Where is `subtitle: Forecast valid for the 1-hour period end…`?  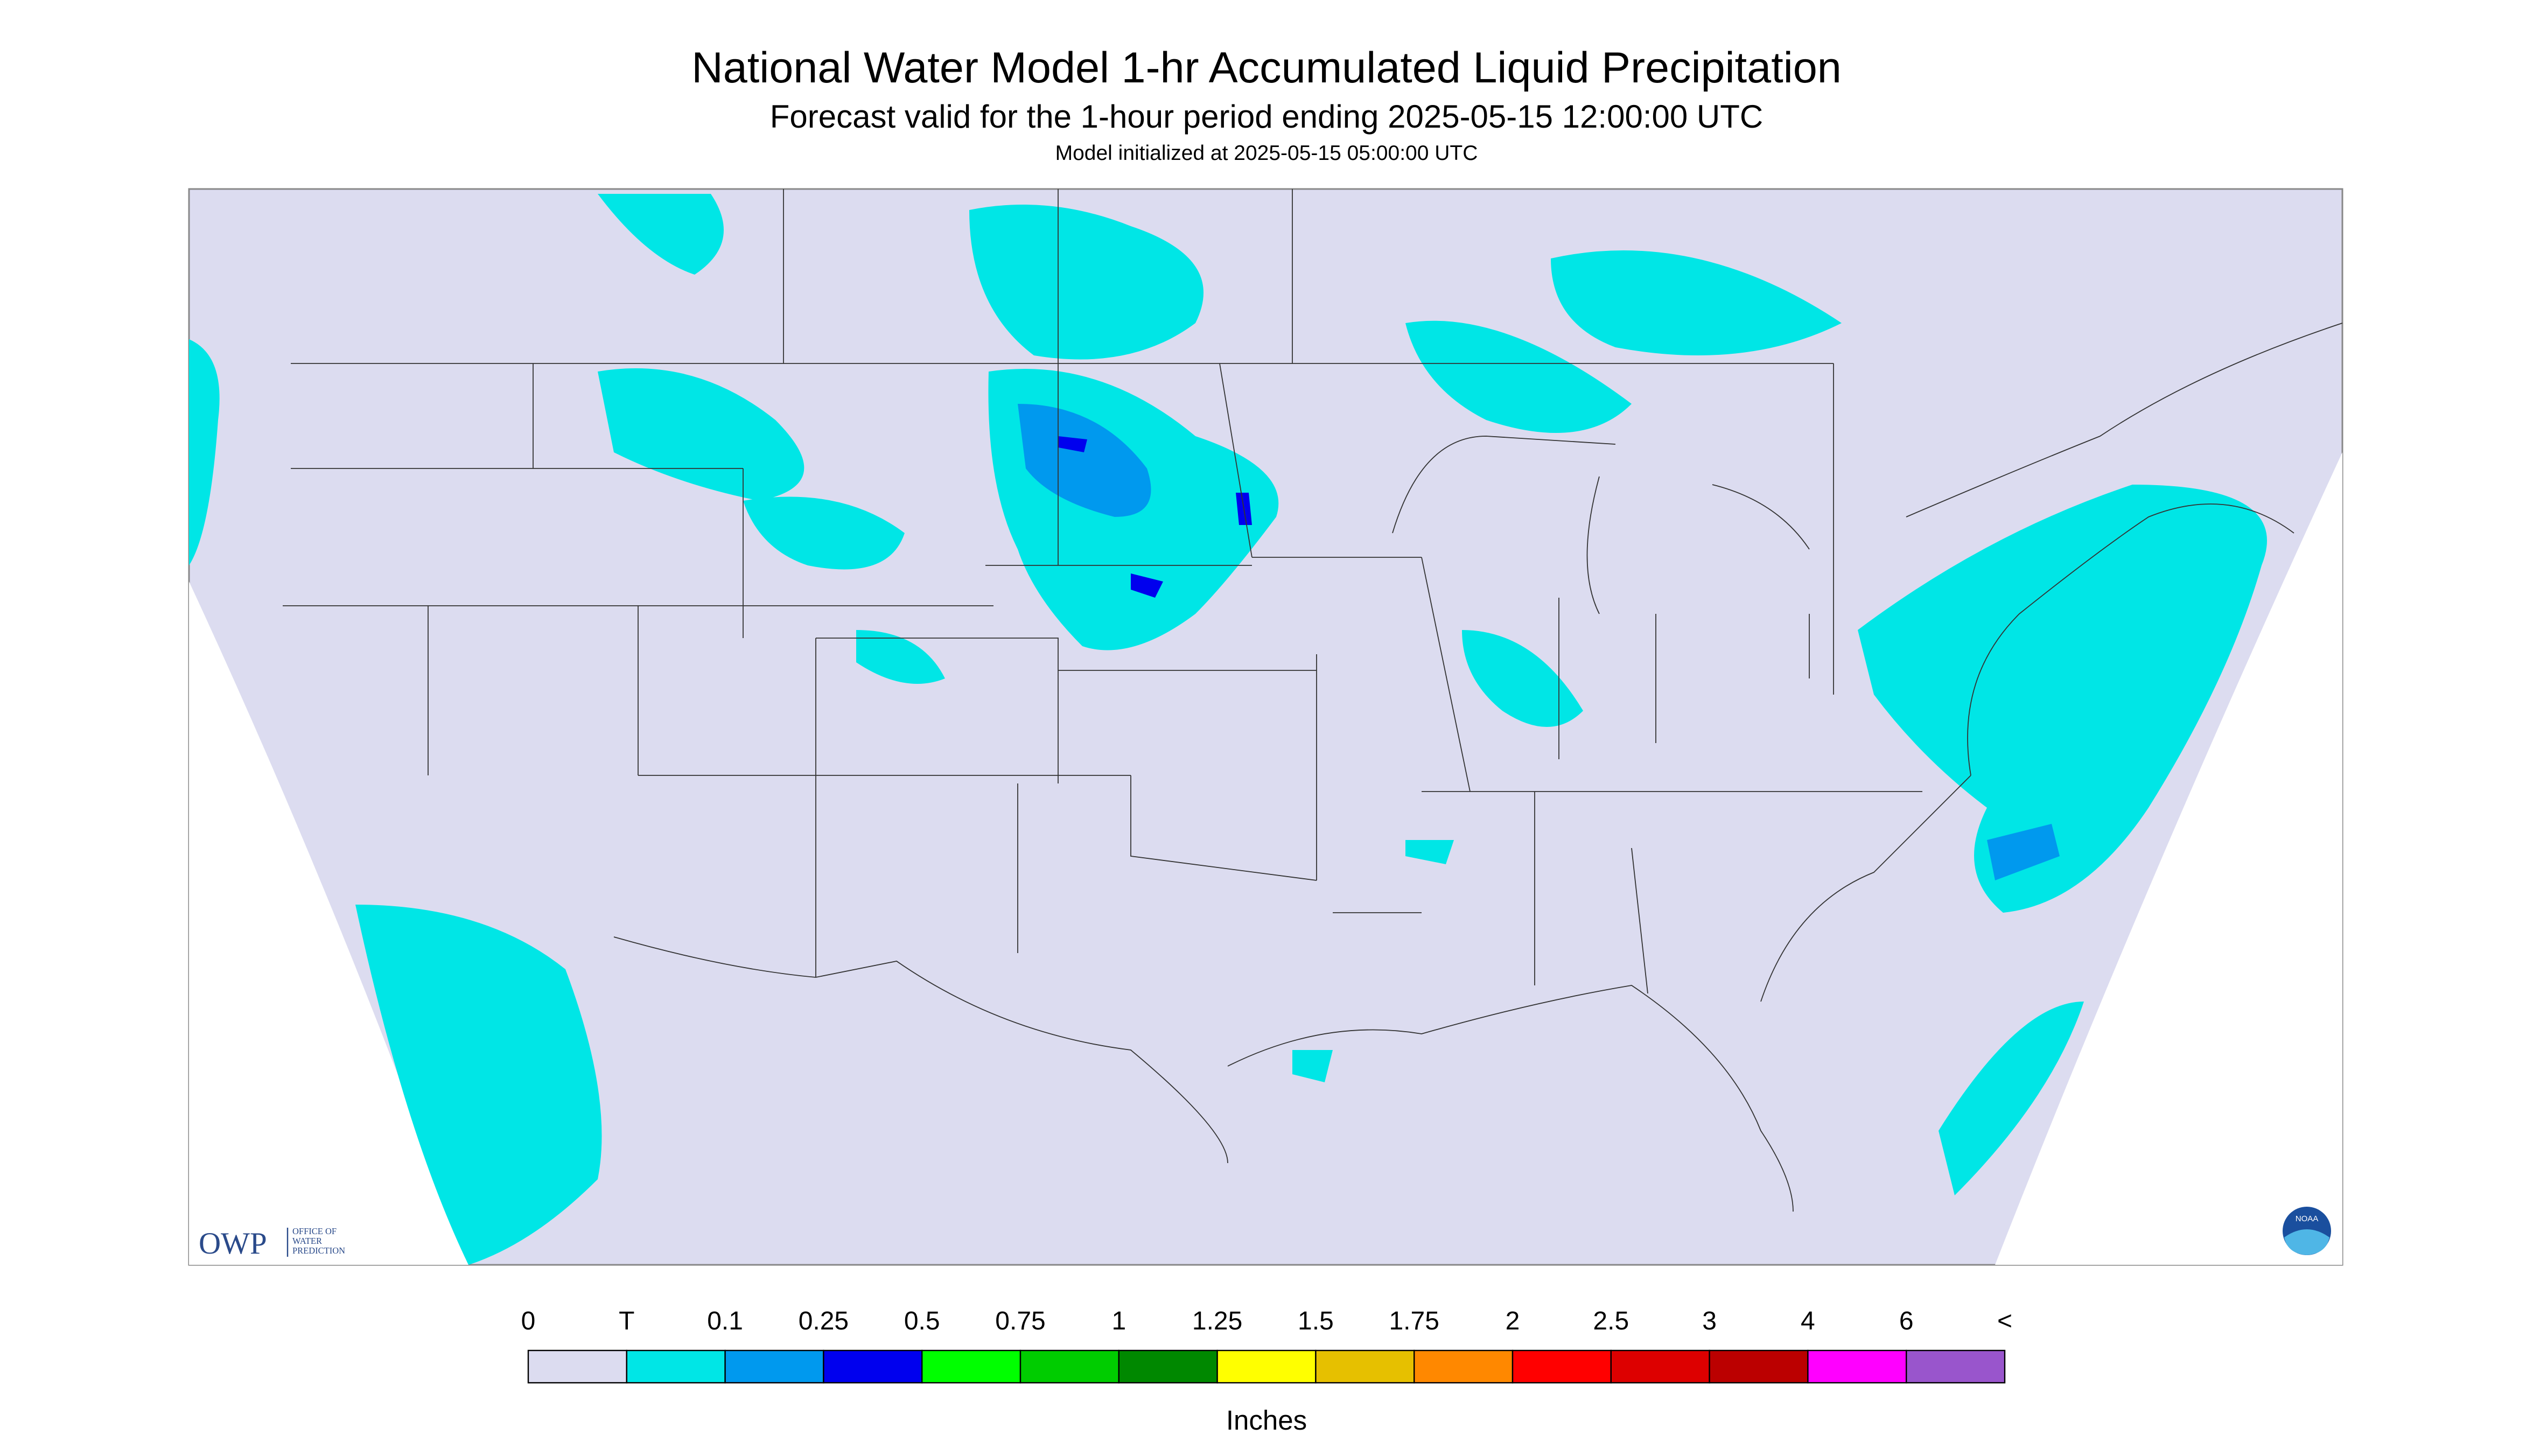
subtitle: Forecast valid for the 1-hour period end… is located at coordinates (1266, 117).